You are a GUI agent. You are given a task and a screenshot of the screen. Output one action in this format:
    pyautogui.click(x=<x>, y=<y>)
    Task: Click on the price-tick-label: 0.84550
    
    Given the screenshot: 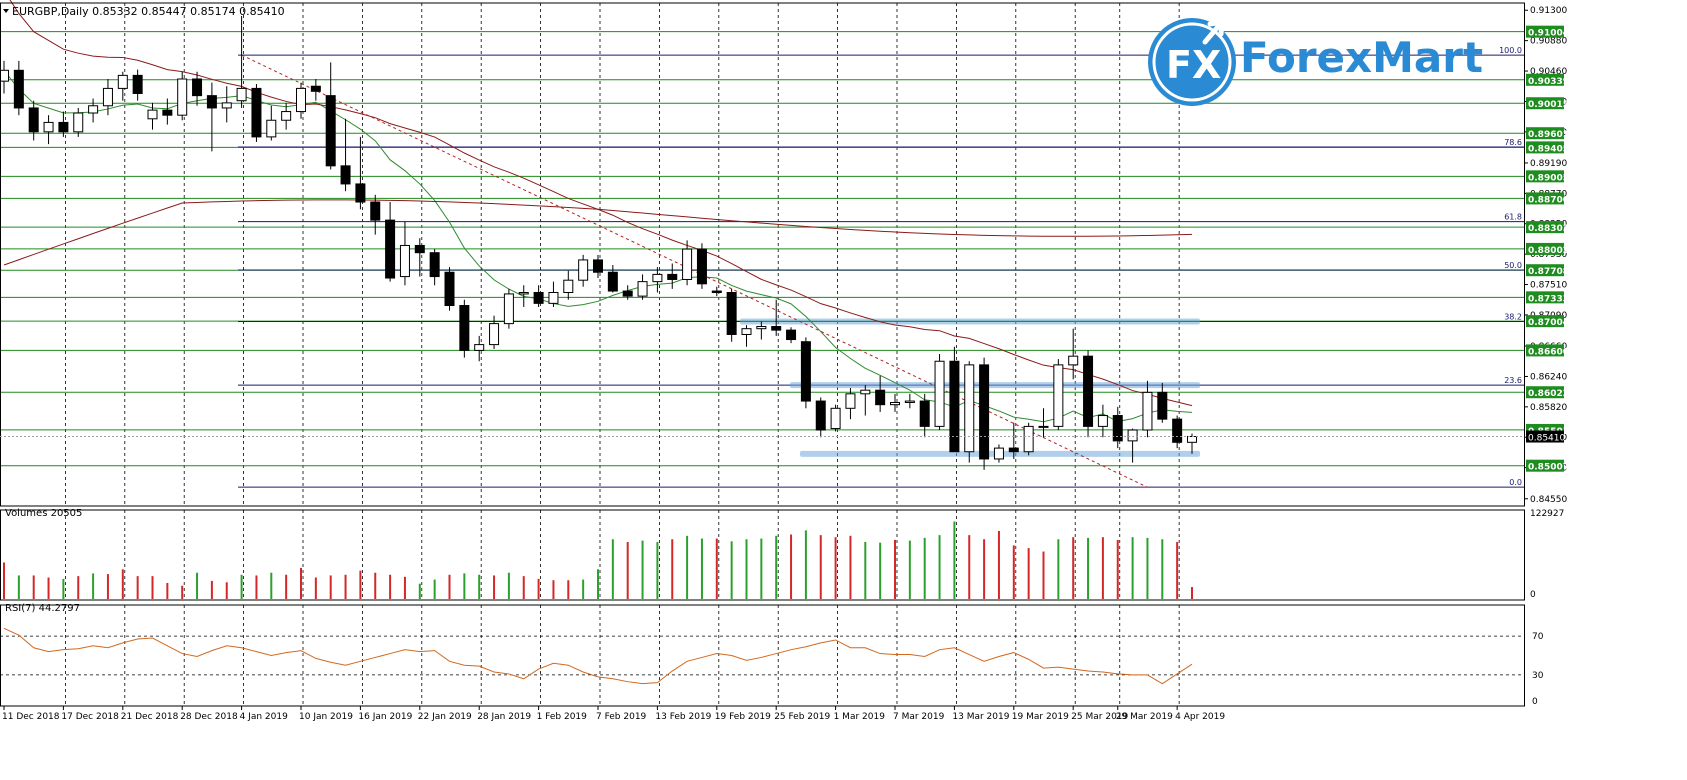 What is the action you would take?
    pyautogui.click(x=1548, y=500)
    